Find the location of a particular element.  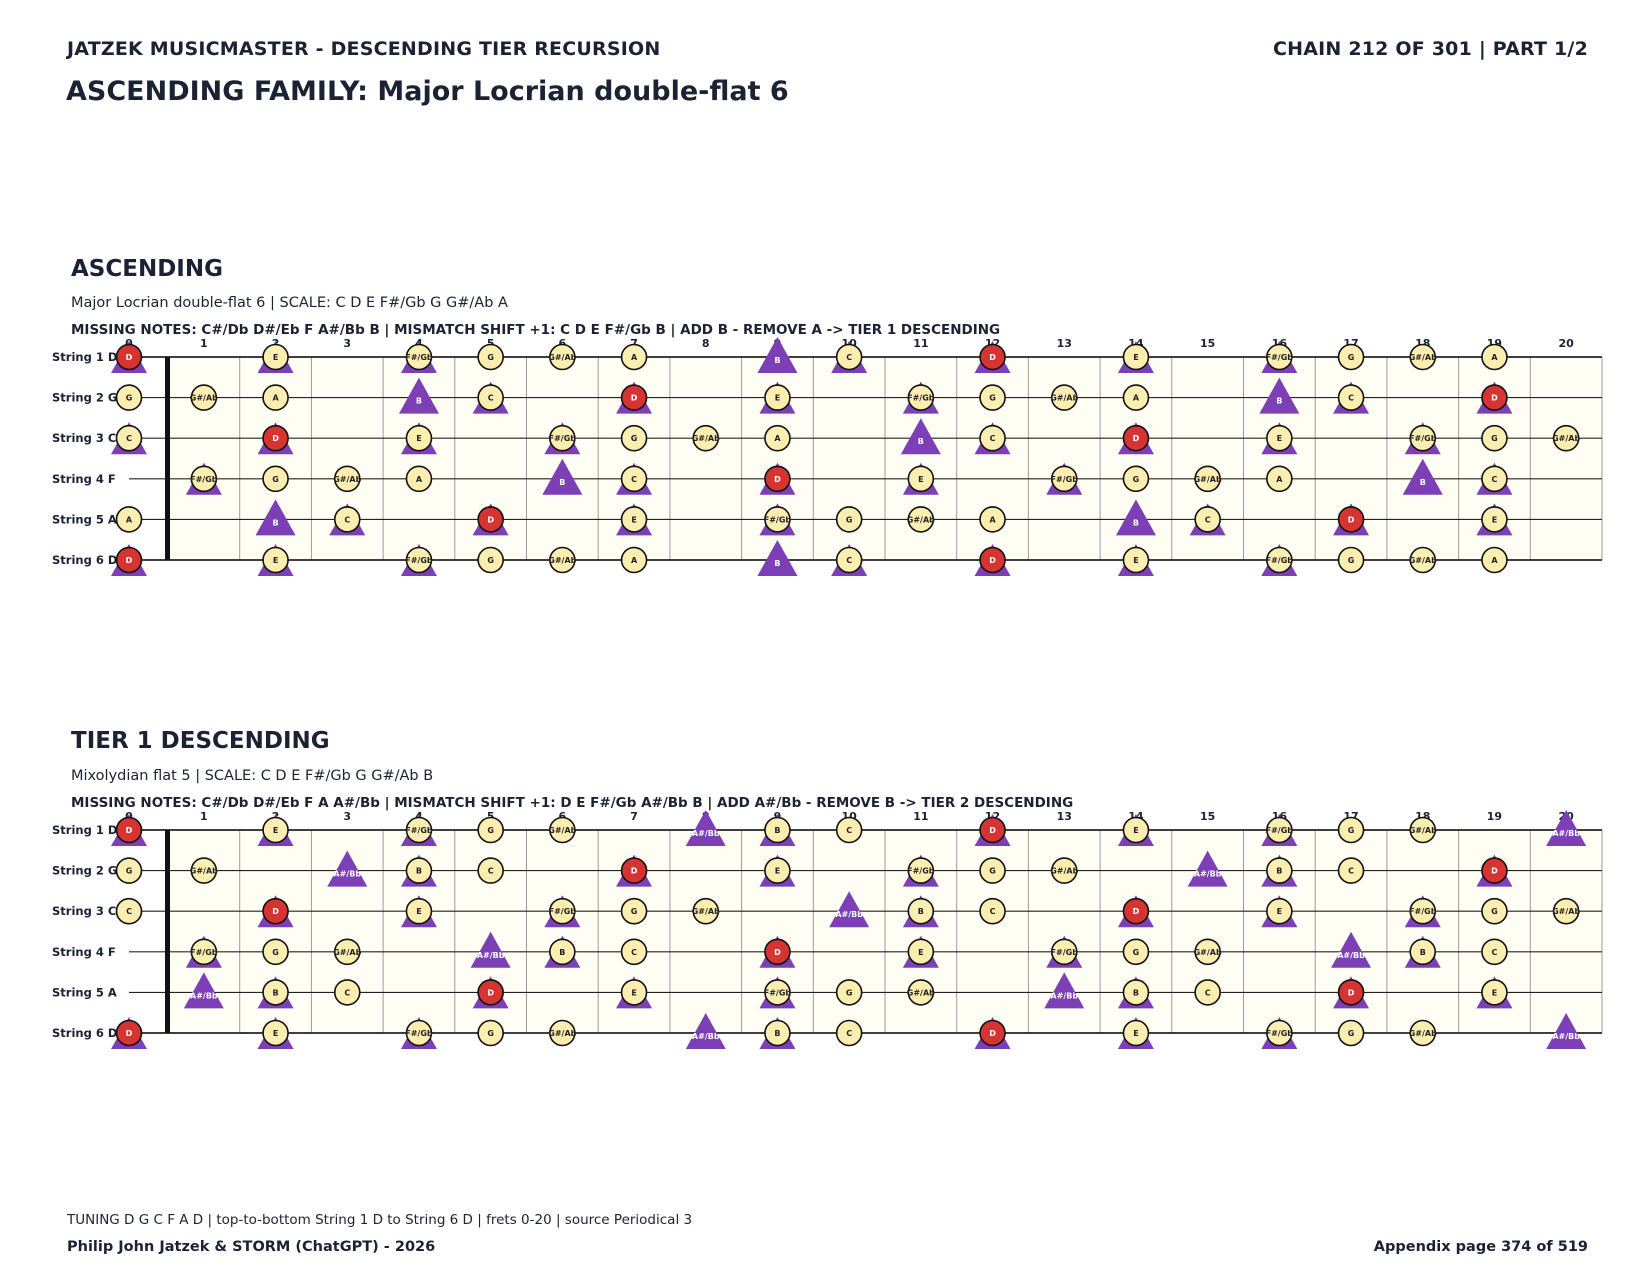

fret-number: 13 is located at coordinates (1064, 816).